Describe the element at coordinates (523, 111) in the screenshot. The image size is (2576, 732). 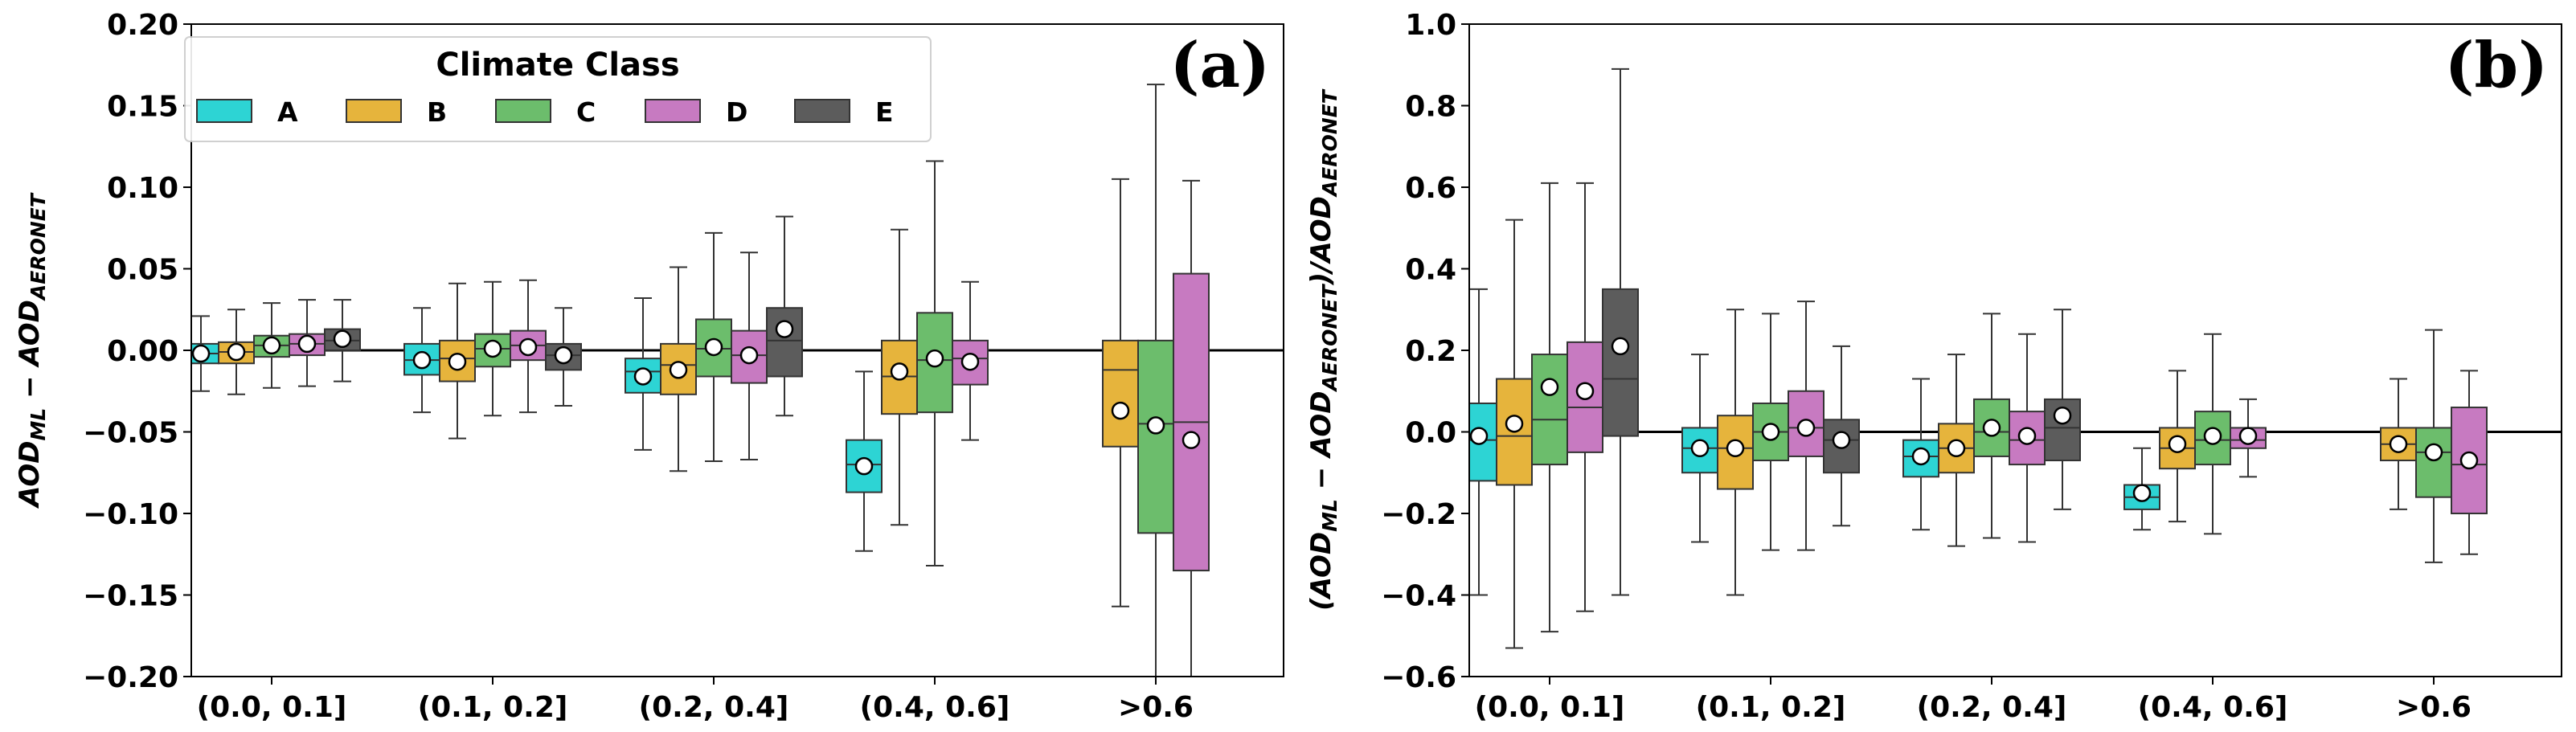
I see `legend-swatch-c` at that location.